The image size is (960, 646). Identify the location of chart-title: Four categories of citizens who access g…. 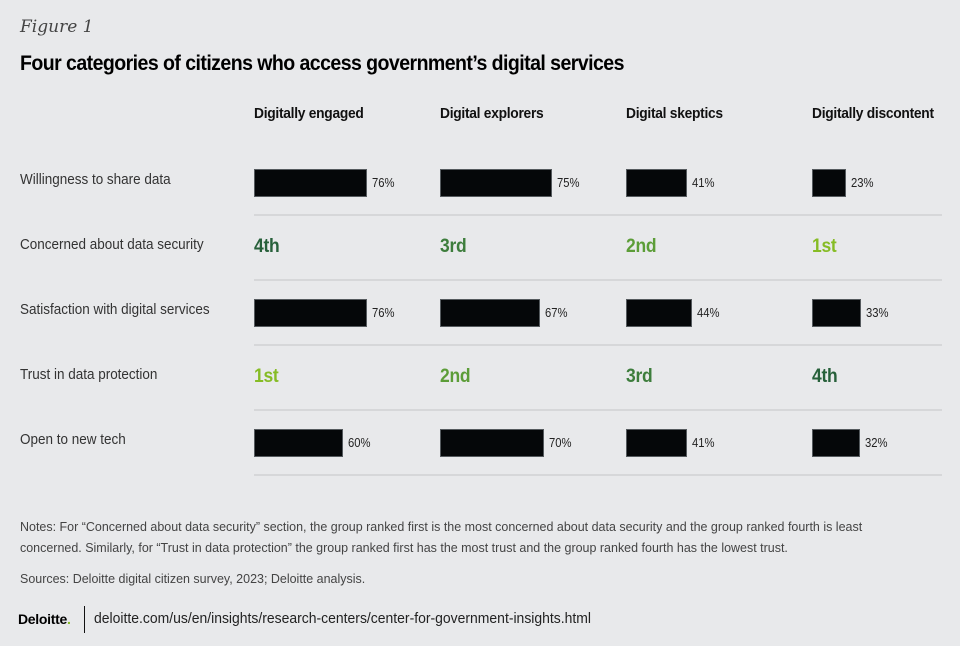
(322, 63).